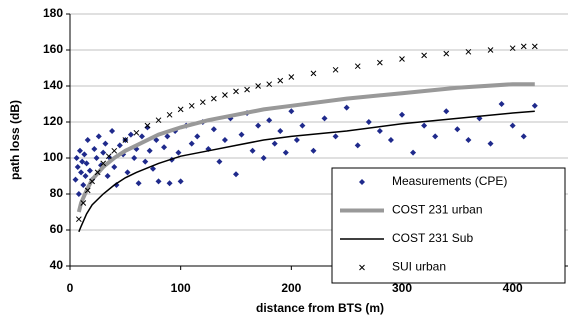 This screenshot has width=579, height=320. Describe the element at coordinates (513, 288) in the screenshot. I see `x-tick-label: 400` at that location.